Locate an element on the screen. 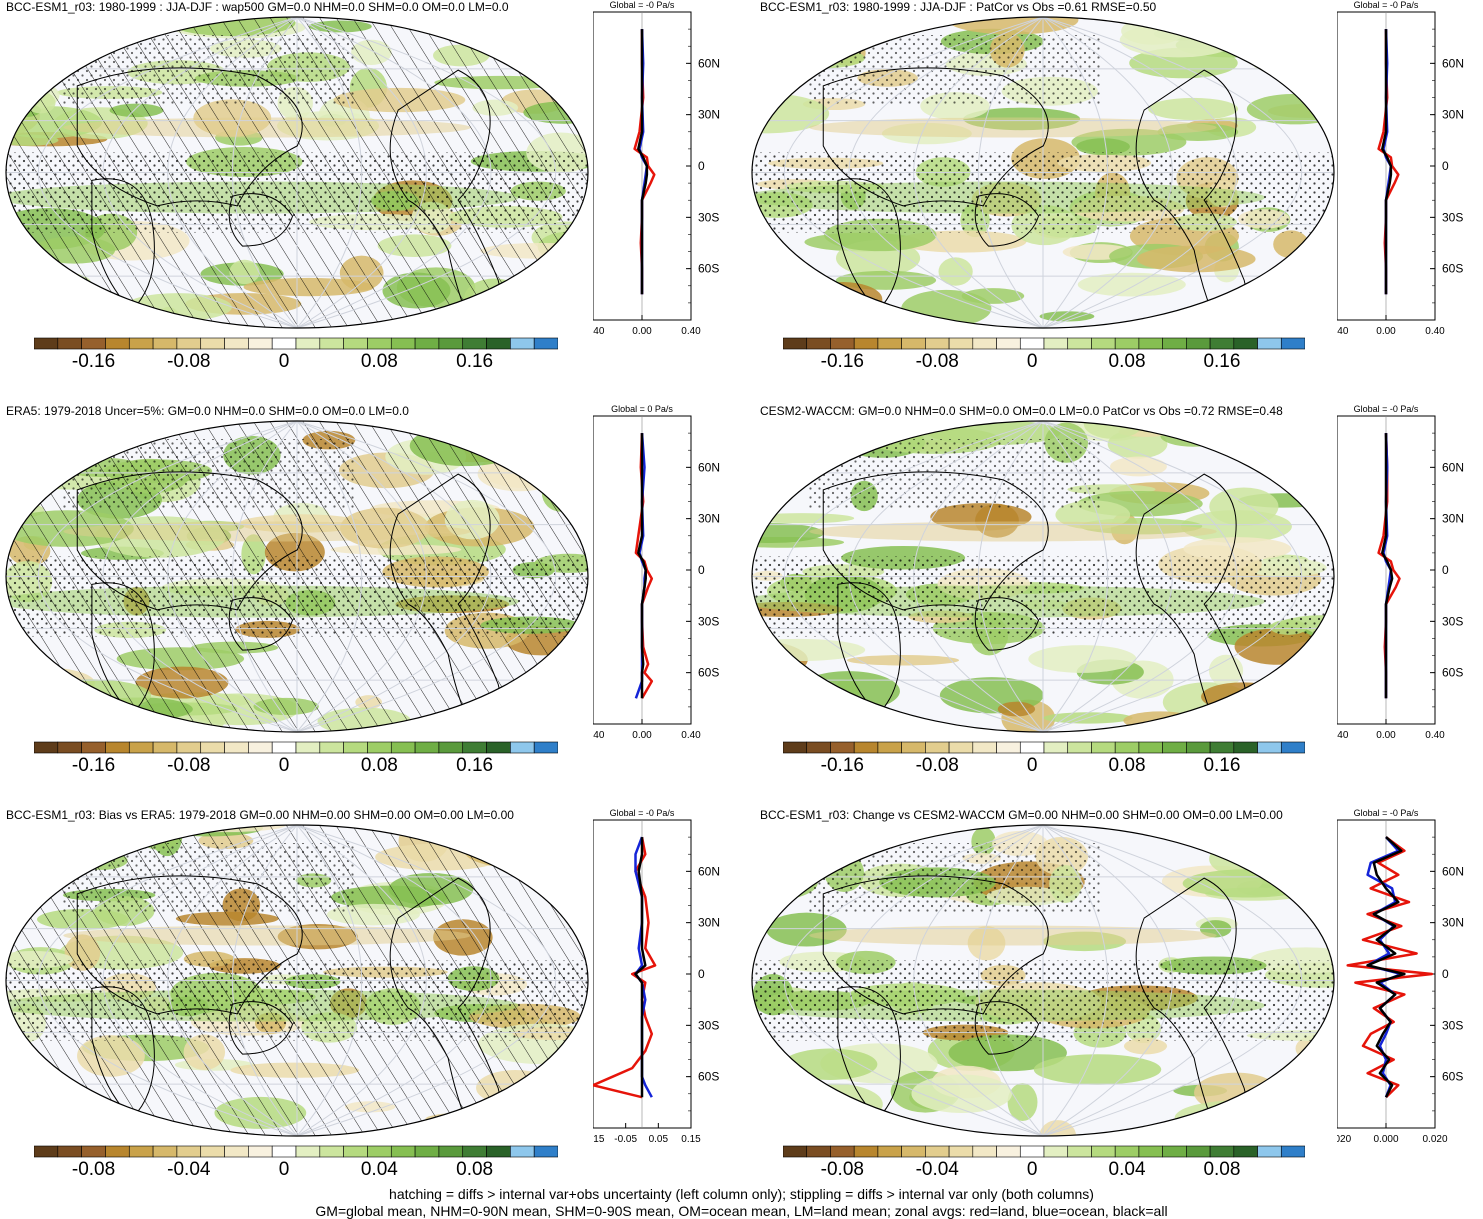 Image resolution: width=1483 pixels, height=1219 pixels. zonal-lat-label: 60S is located at coordinates (708, 673).